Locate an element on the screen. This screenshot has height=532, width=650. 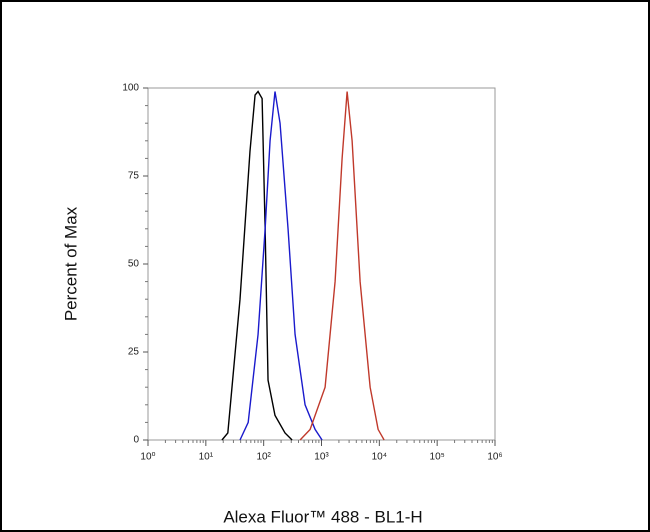
y-tick-label: 25 is located at coordinates (134, 352).